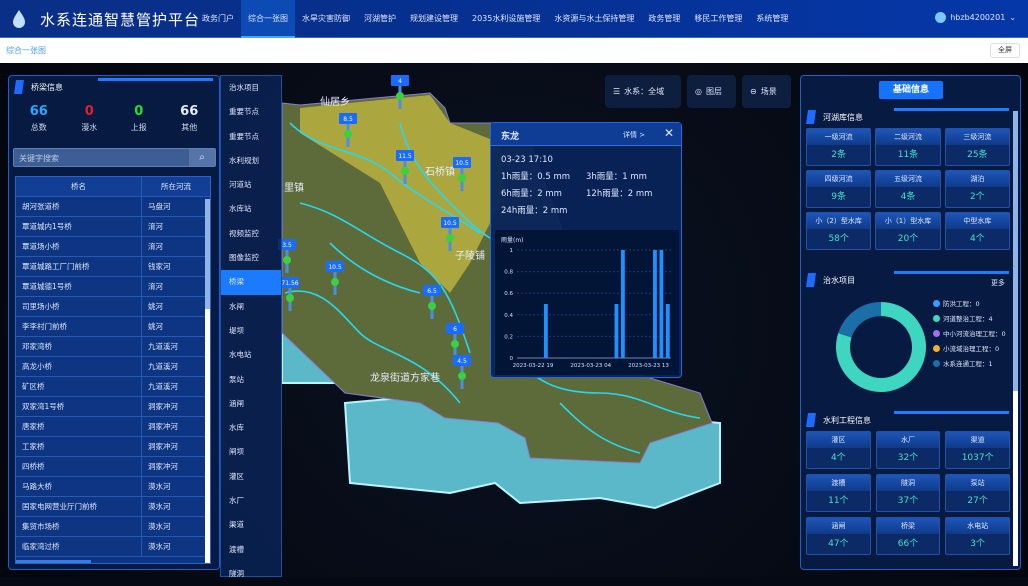  Describe the element at coordinates (244, 160) in the screenshot. I see `menu-item: 水利规划` at that location.